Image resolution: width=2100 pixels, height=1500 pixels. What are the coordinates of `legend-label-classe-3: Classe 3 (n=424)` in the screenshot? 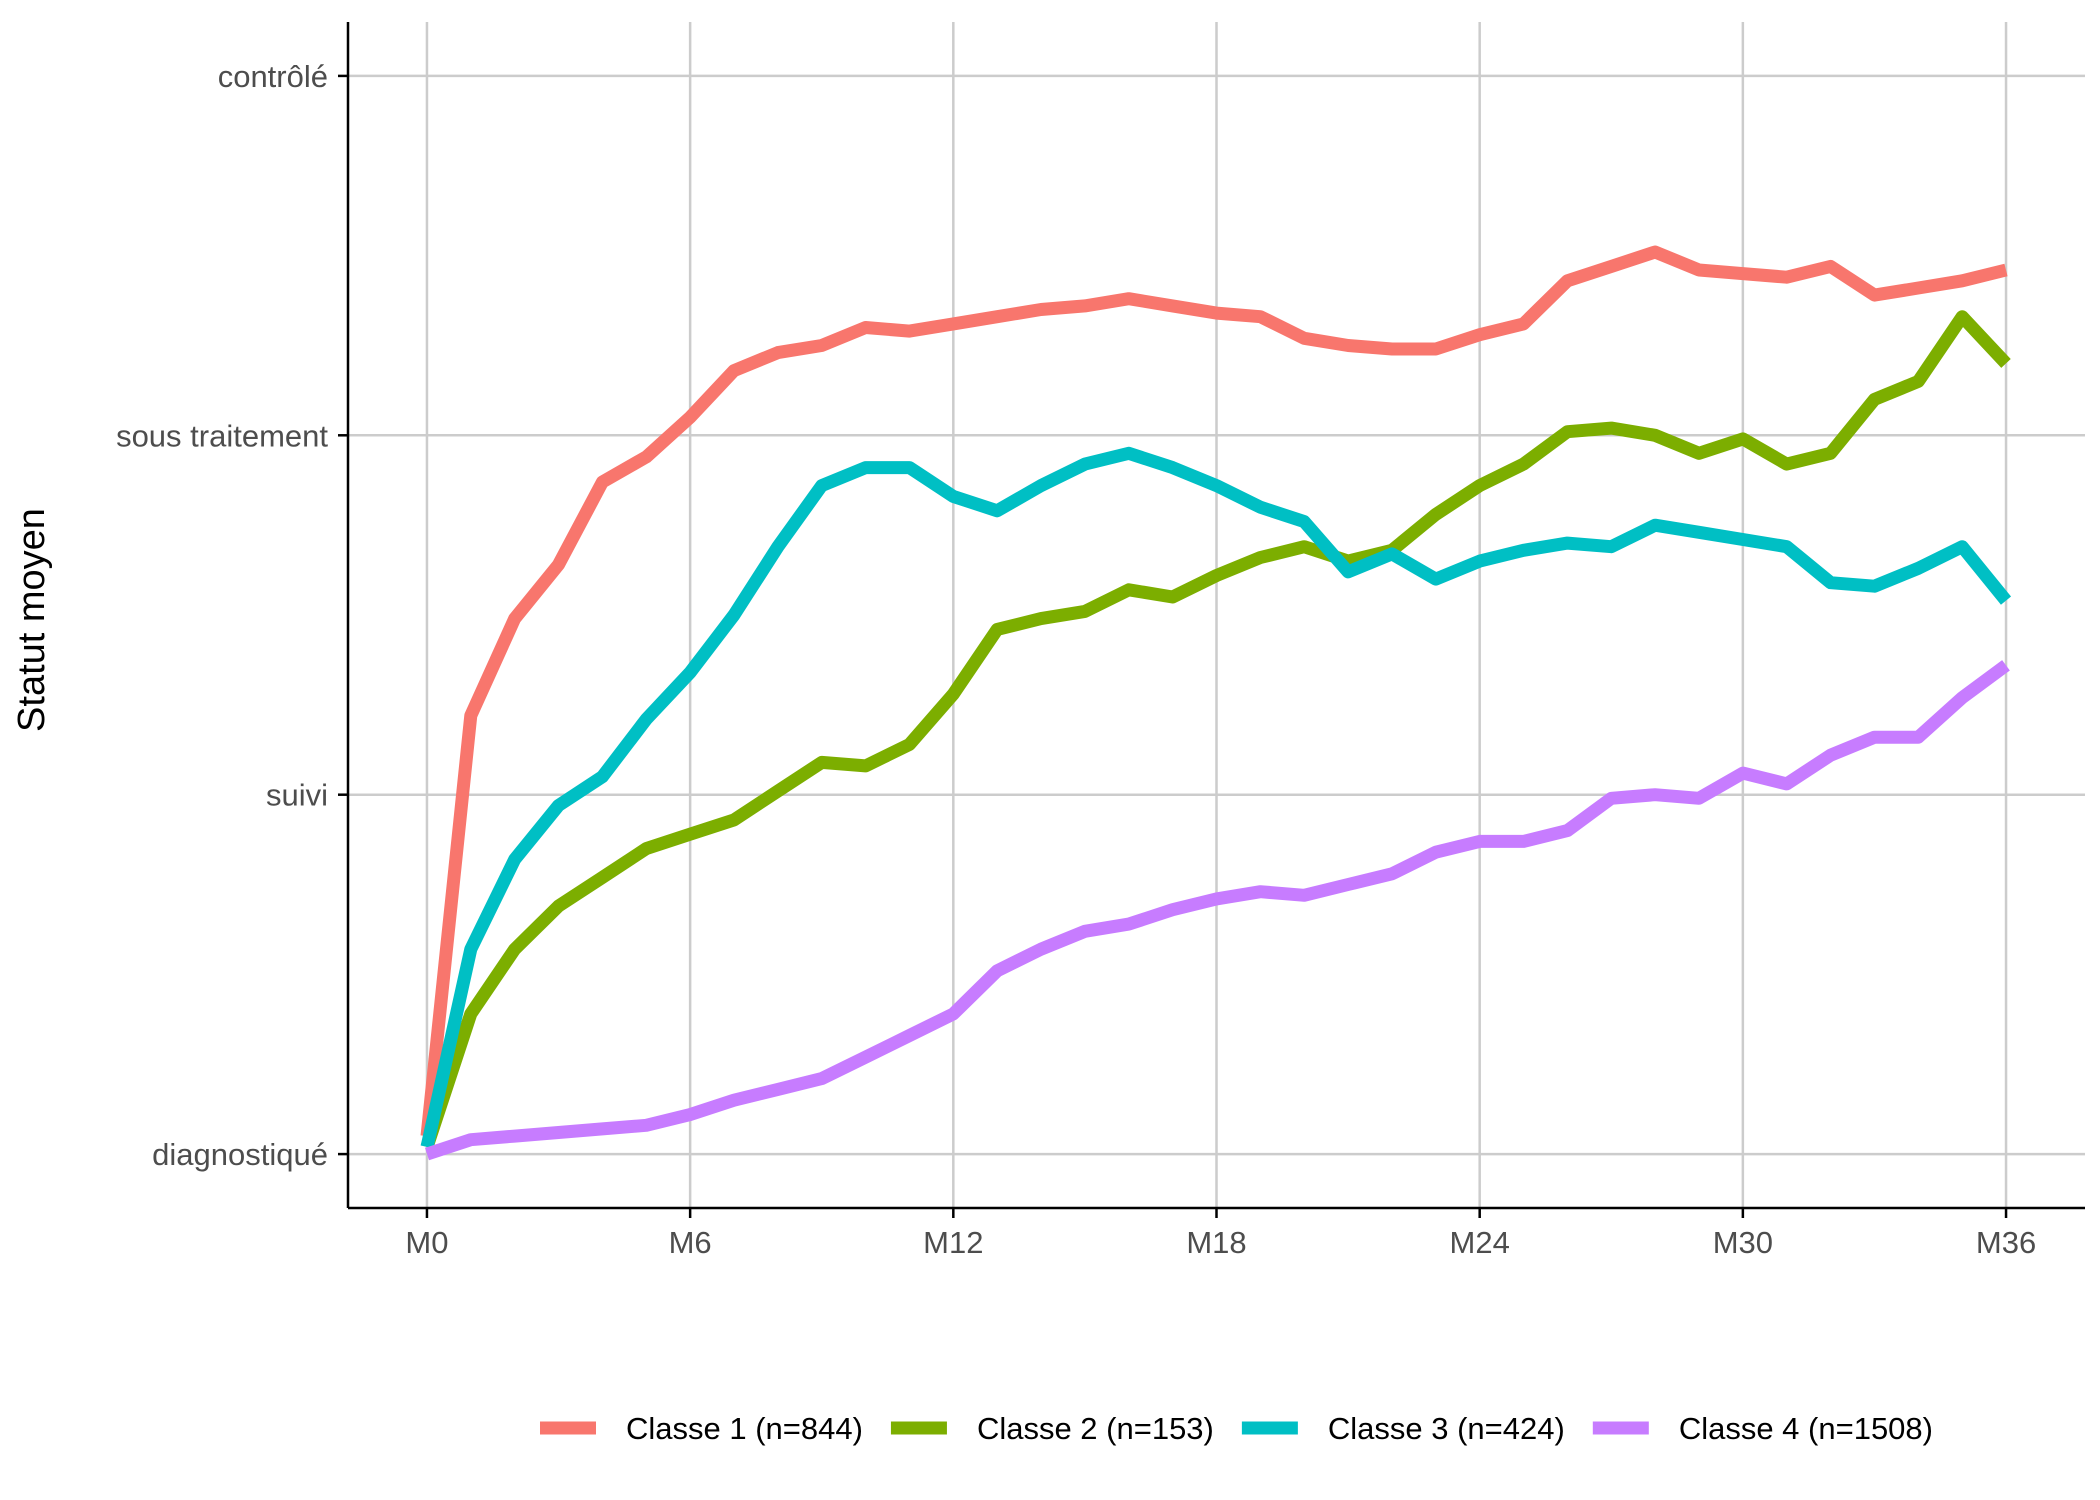 It's located at (1446, 1428).